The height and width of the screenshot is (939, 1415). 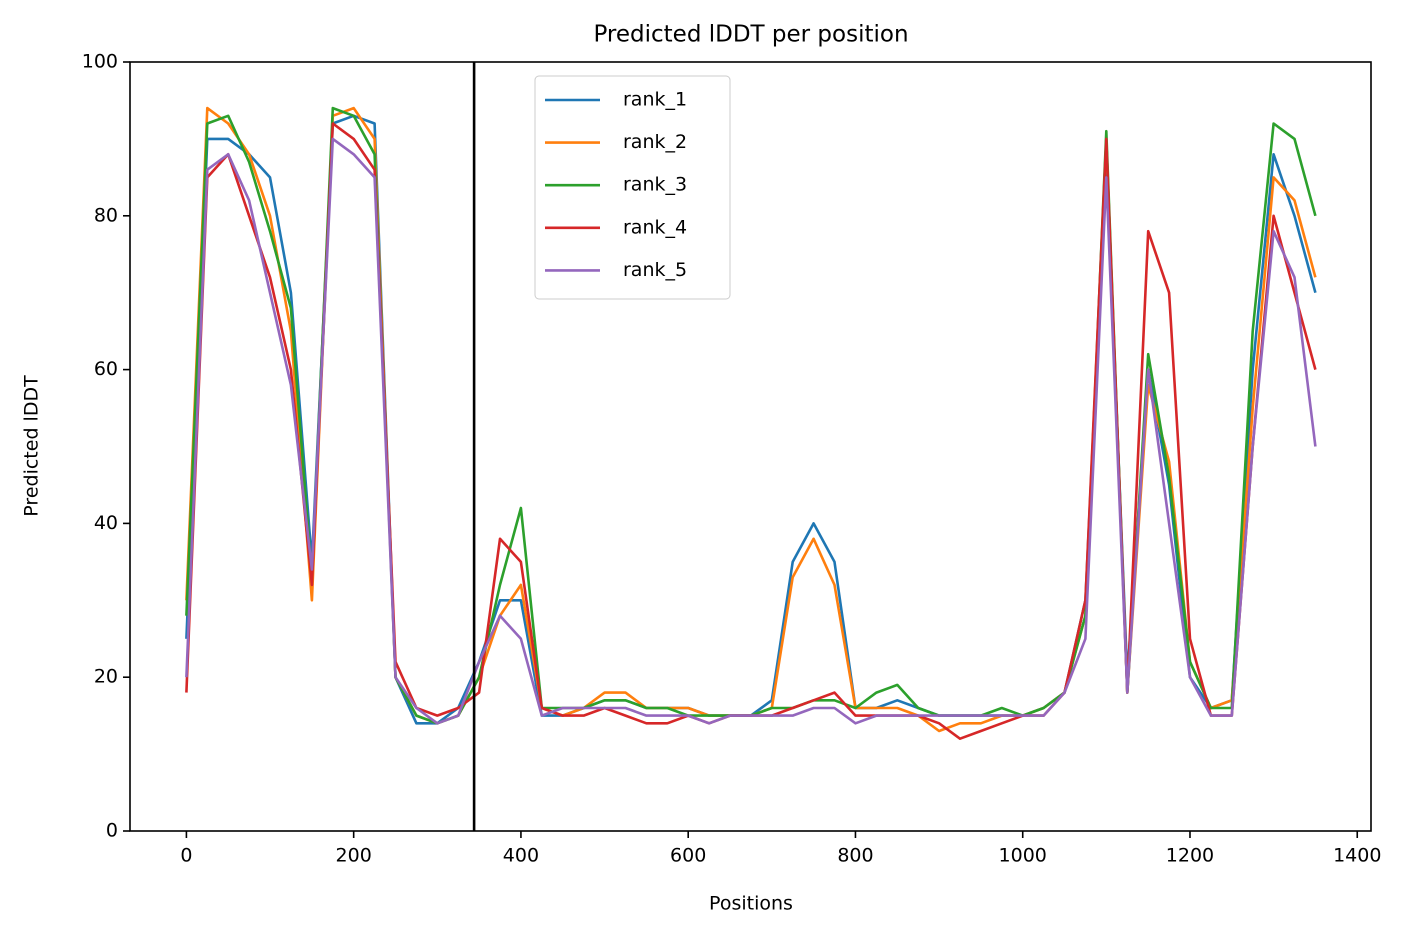 What do you see at coordinates (655, 227) in the screenshot?
I see `legend-label: rank_4` at bounding box center [655, 227].